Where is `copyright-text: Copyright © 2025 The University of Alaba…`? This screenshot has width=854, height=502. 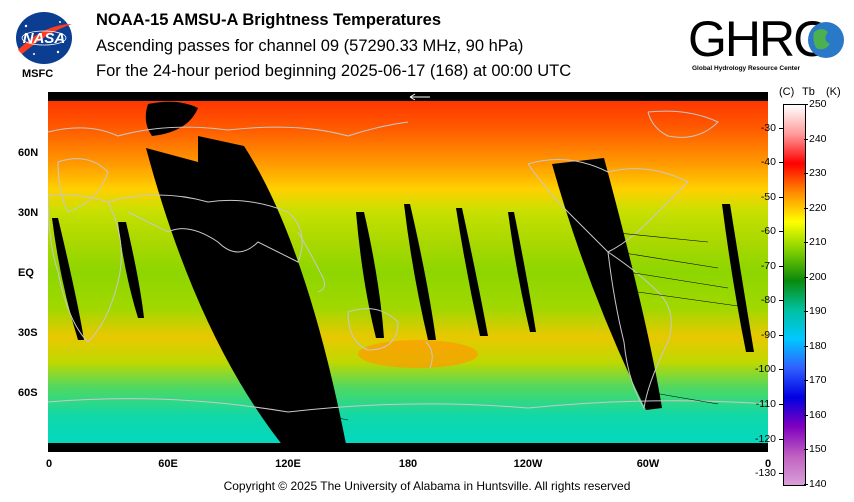 copyright-text: Copyright © 2025 The University of Alaba… is located at coordinates (427, 486).